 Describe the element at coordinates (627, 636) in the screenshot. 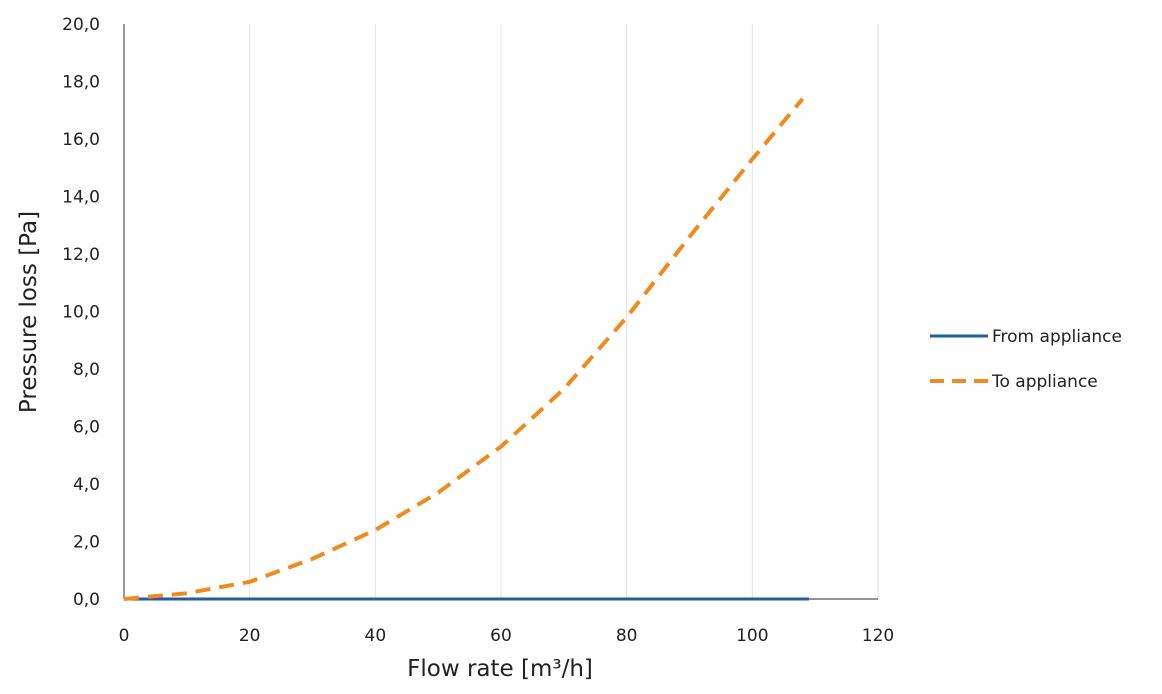

I see `x-tick-label: 80` at that location.